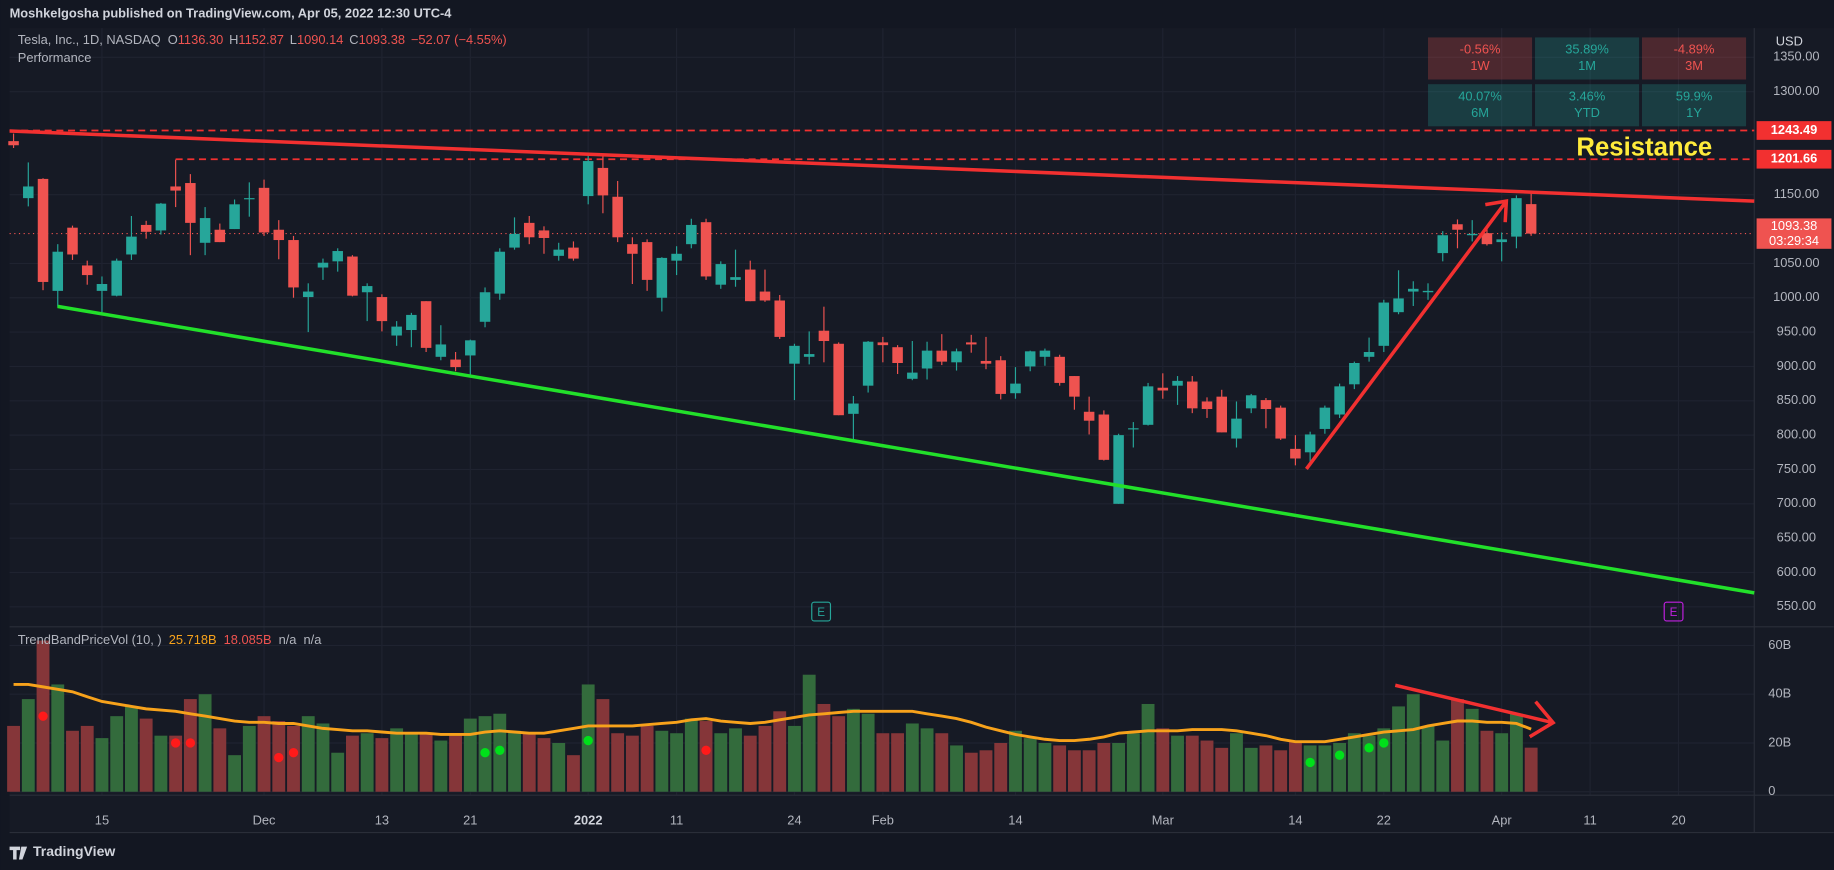 The width and height of the screenshot is (1834, 870). What do you see at coordinates (1779, 741) in the screenshot?
I see `volume-tick-label: 20B` at bounding box center [1779, 741].